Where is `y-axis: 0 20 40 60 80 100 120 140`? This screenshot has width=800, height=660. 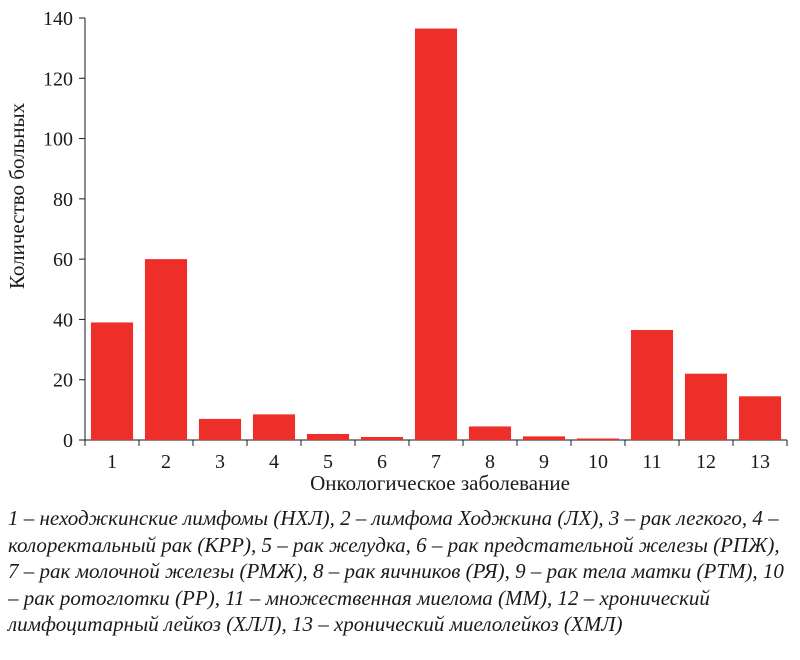 y-axis: 0 20 40 60 80 100 120 140 is located at coordinates (64, 230).